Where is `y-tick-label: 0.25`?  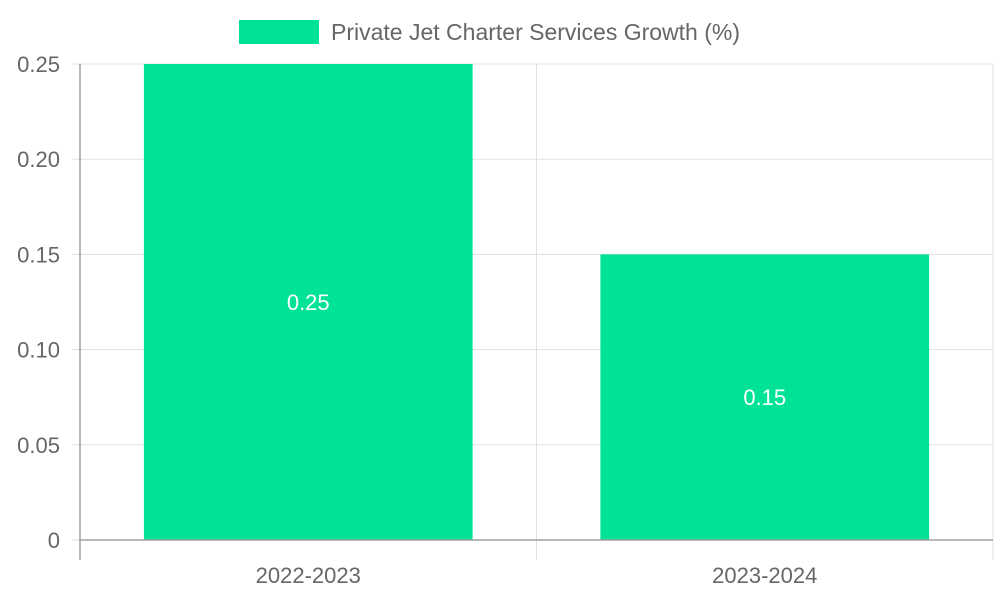
y-tick-label: 0.25 is located at coordinates (38, 64).